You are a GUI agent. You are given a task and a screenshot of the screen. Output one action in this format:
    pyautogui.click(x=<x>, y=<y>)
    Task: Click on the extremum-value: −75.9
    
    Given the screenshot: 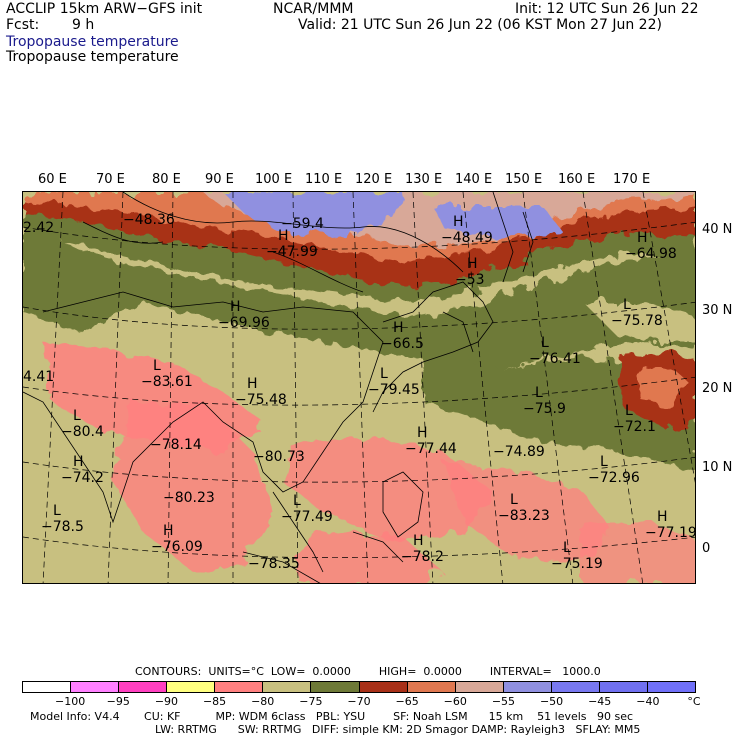 What is the action you would take?
    pyautogui.click(x=544, y=409)
    